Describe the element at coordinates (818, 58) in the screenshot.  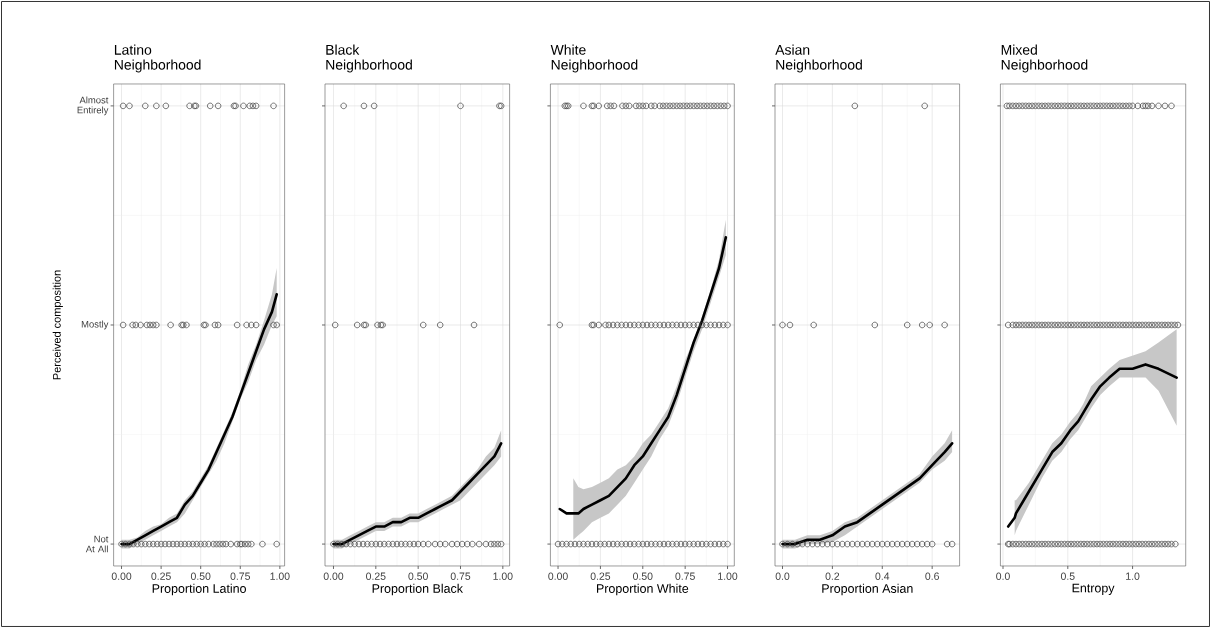
I see `chart-title: Asian Neighborhood` at that location.